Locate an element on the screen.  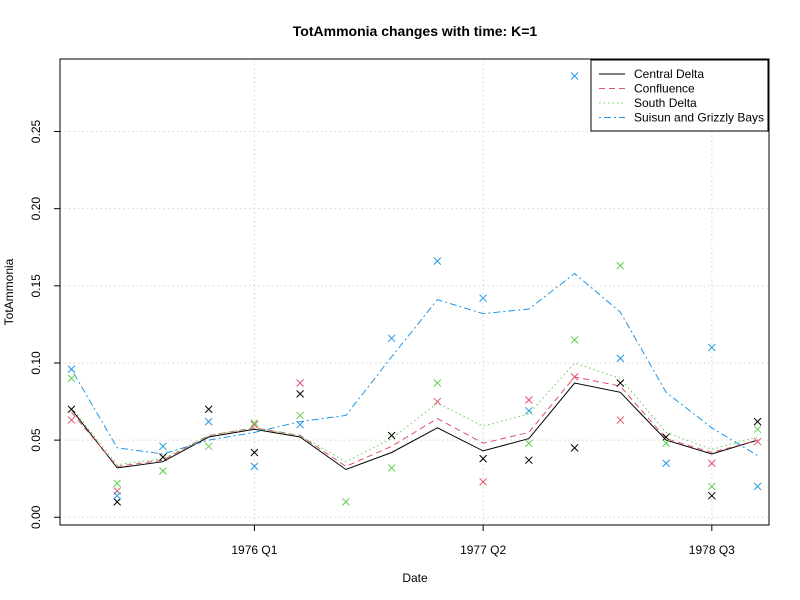
legend-box is located at coordinates (679, 95).